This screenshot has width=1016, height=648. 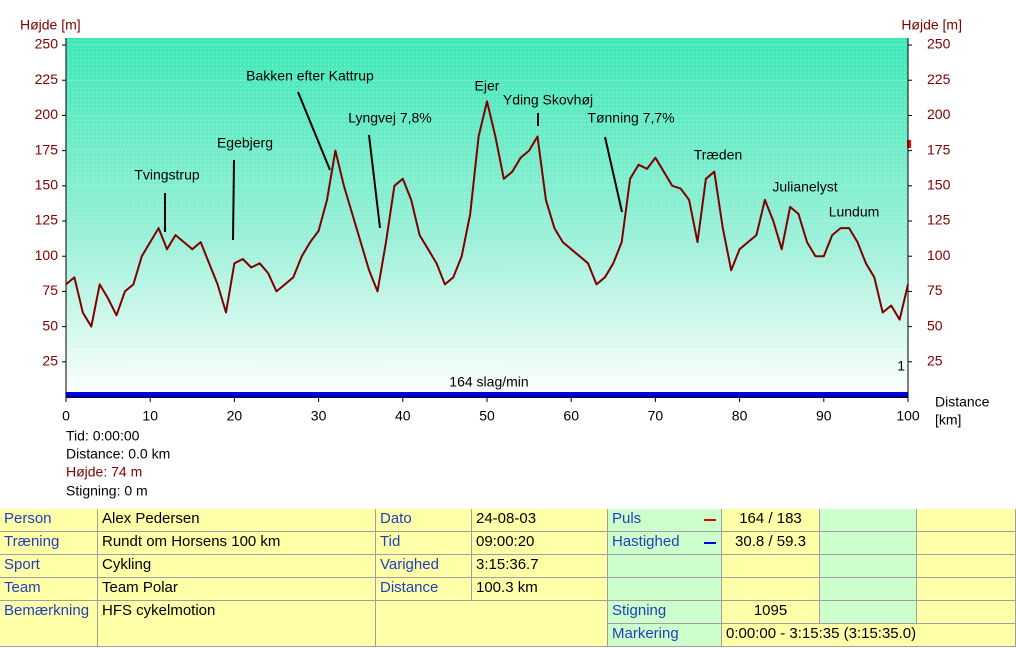 What do you see at coordinates (630, 118) in the screenshot?
I see `annotation: Tønning 7,7%` at bounding box center [630, 118].